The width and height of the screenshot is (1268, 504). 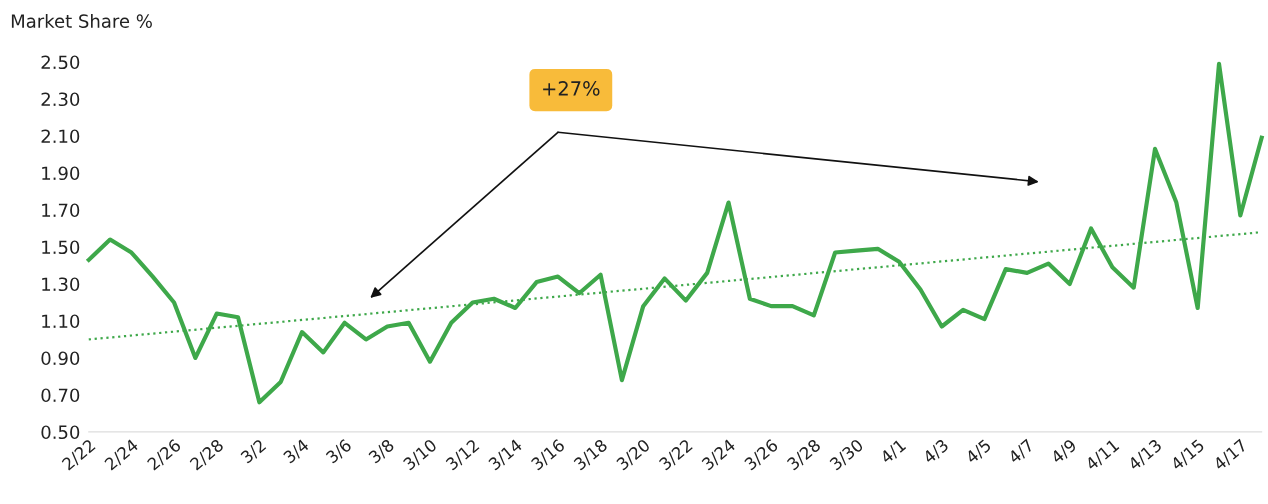 I want to click on y-tick-label: 1.70, so click(x=61, y=210).